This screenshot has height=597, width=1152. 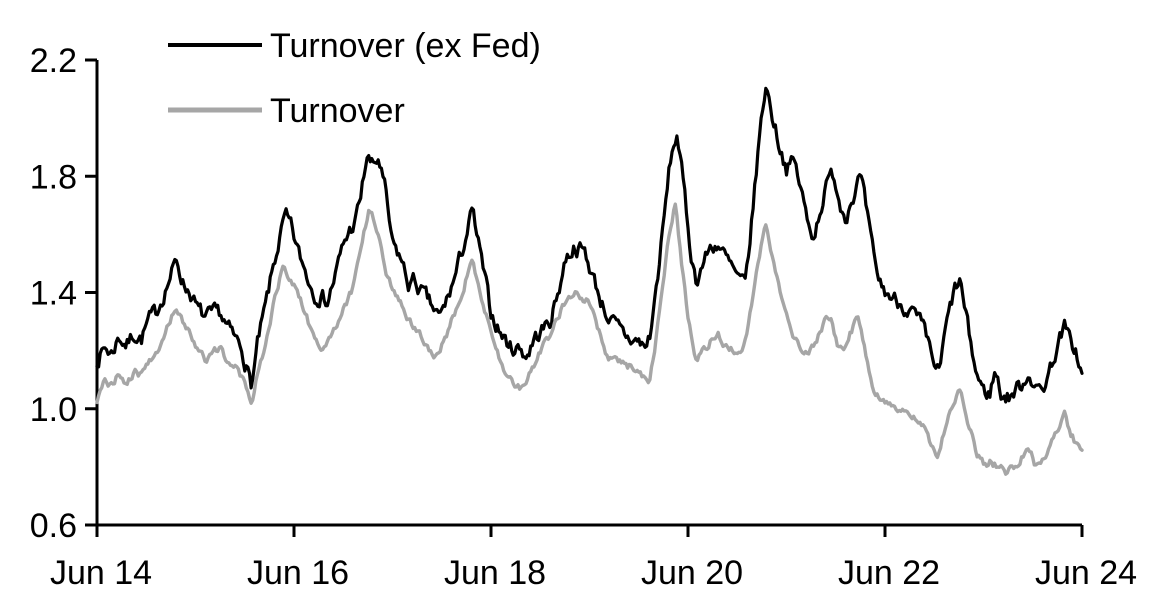 What do you see at coordinates (53, 294) in the screenshot?
I see `y-tick-label: 1.4` at bounding box center [53, 294].